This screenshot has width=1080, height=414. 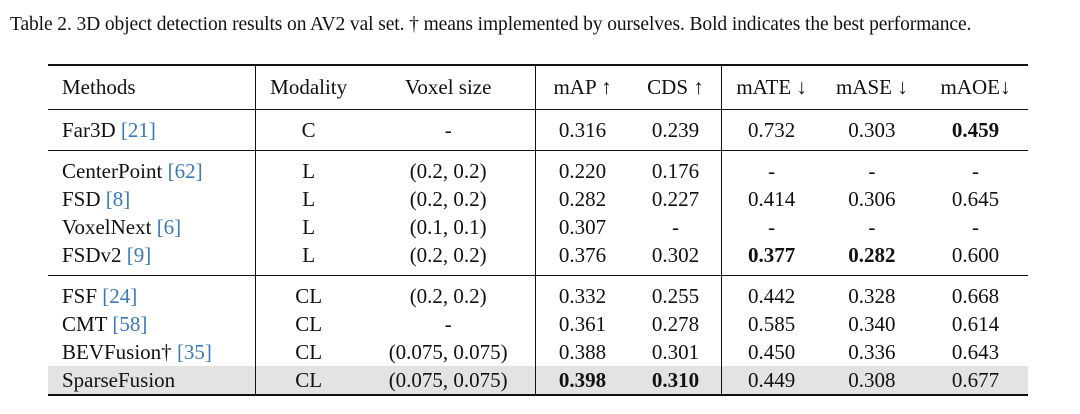 I want to click on method-cell: FSDv2 [9], so click(x=152, y=258).